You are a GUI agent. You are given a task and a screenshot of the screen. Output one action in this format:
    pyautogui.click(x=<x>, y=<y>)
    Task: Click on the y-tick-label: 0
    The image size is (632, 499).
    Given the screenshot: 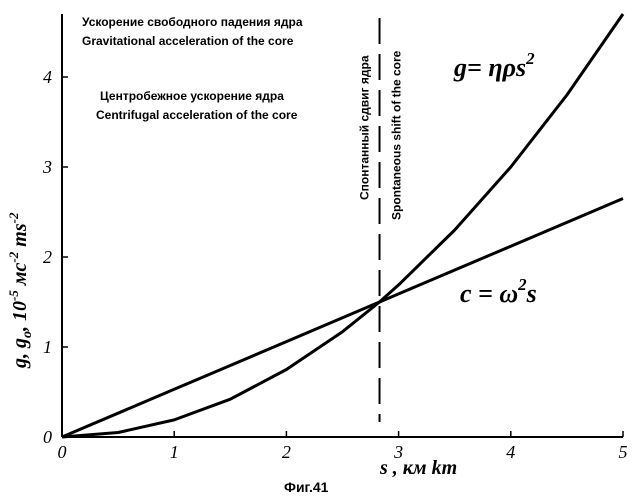 What is the action you would take?
    pyautogui.click(x=47, y=437)
    